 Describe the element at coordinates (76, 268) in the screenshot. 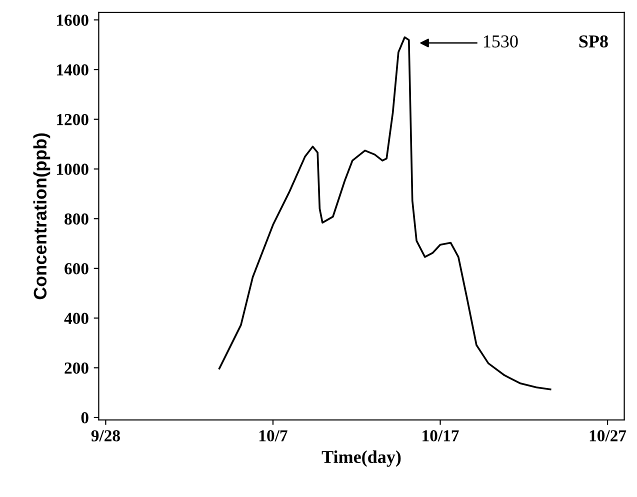

I see `y-tick-label: 600` at that location.